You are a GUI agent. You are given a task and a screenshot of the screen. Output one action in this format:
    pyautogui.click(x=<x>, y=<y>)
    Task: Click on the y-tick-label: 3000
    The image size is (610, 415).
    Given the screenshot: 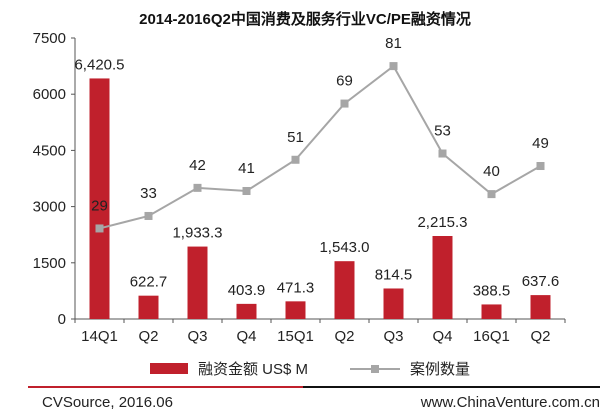 What is the action you would take?
    pyautogui.click(x=49, y=207)
    